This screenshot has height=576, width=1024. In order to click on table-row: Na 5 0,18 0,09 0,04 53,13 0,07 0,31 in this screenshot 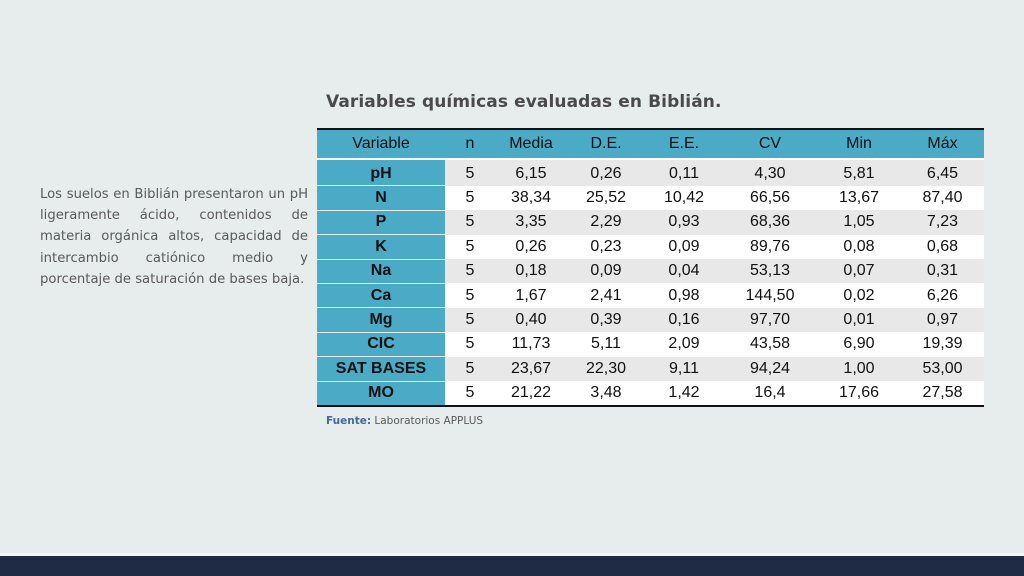, I will do `click(650, 271)`.